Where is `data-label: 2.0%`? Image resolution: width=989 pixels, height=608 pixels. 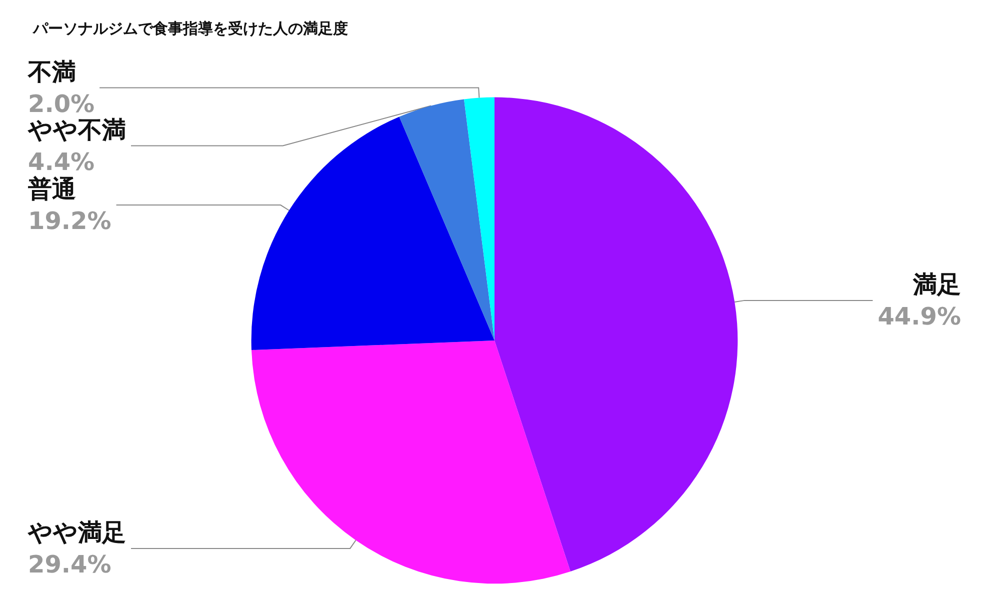
data-label: 2.0% is located at coordinates (61, 104).